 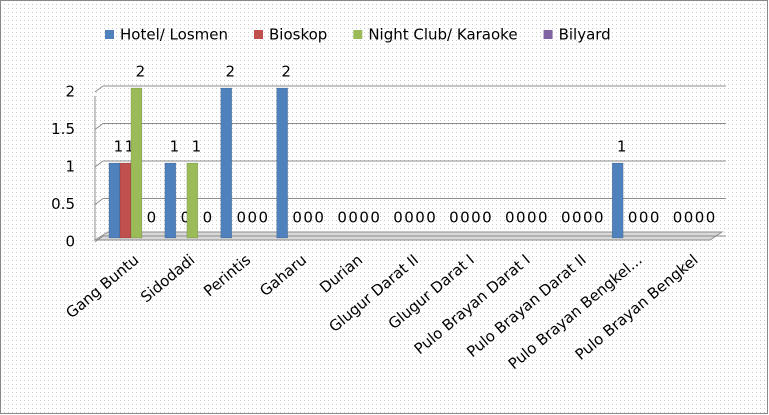 I want to click on y-tick-label: 0, so click(x=70, y=242).